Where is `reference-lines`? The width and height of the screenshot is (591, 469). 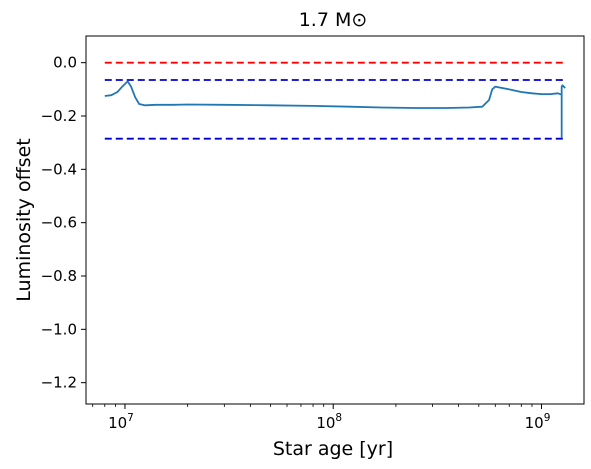
reference-lines is located at coordinates (335, 100).